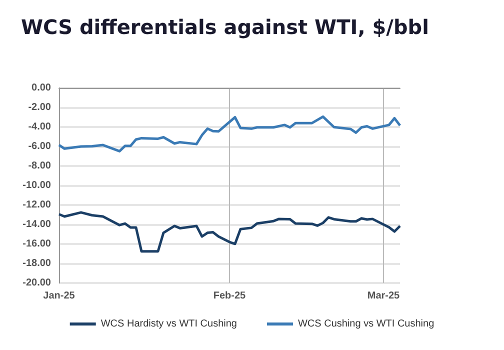 The image size is (504, 350). What do you see at coordinates (59, 296) in the screenshot?
I see `x-tick-label: Jan-25` at bounding box center [59, 296].